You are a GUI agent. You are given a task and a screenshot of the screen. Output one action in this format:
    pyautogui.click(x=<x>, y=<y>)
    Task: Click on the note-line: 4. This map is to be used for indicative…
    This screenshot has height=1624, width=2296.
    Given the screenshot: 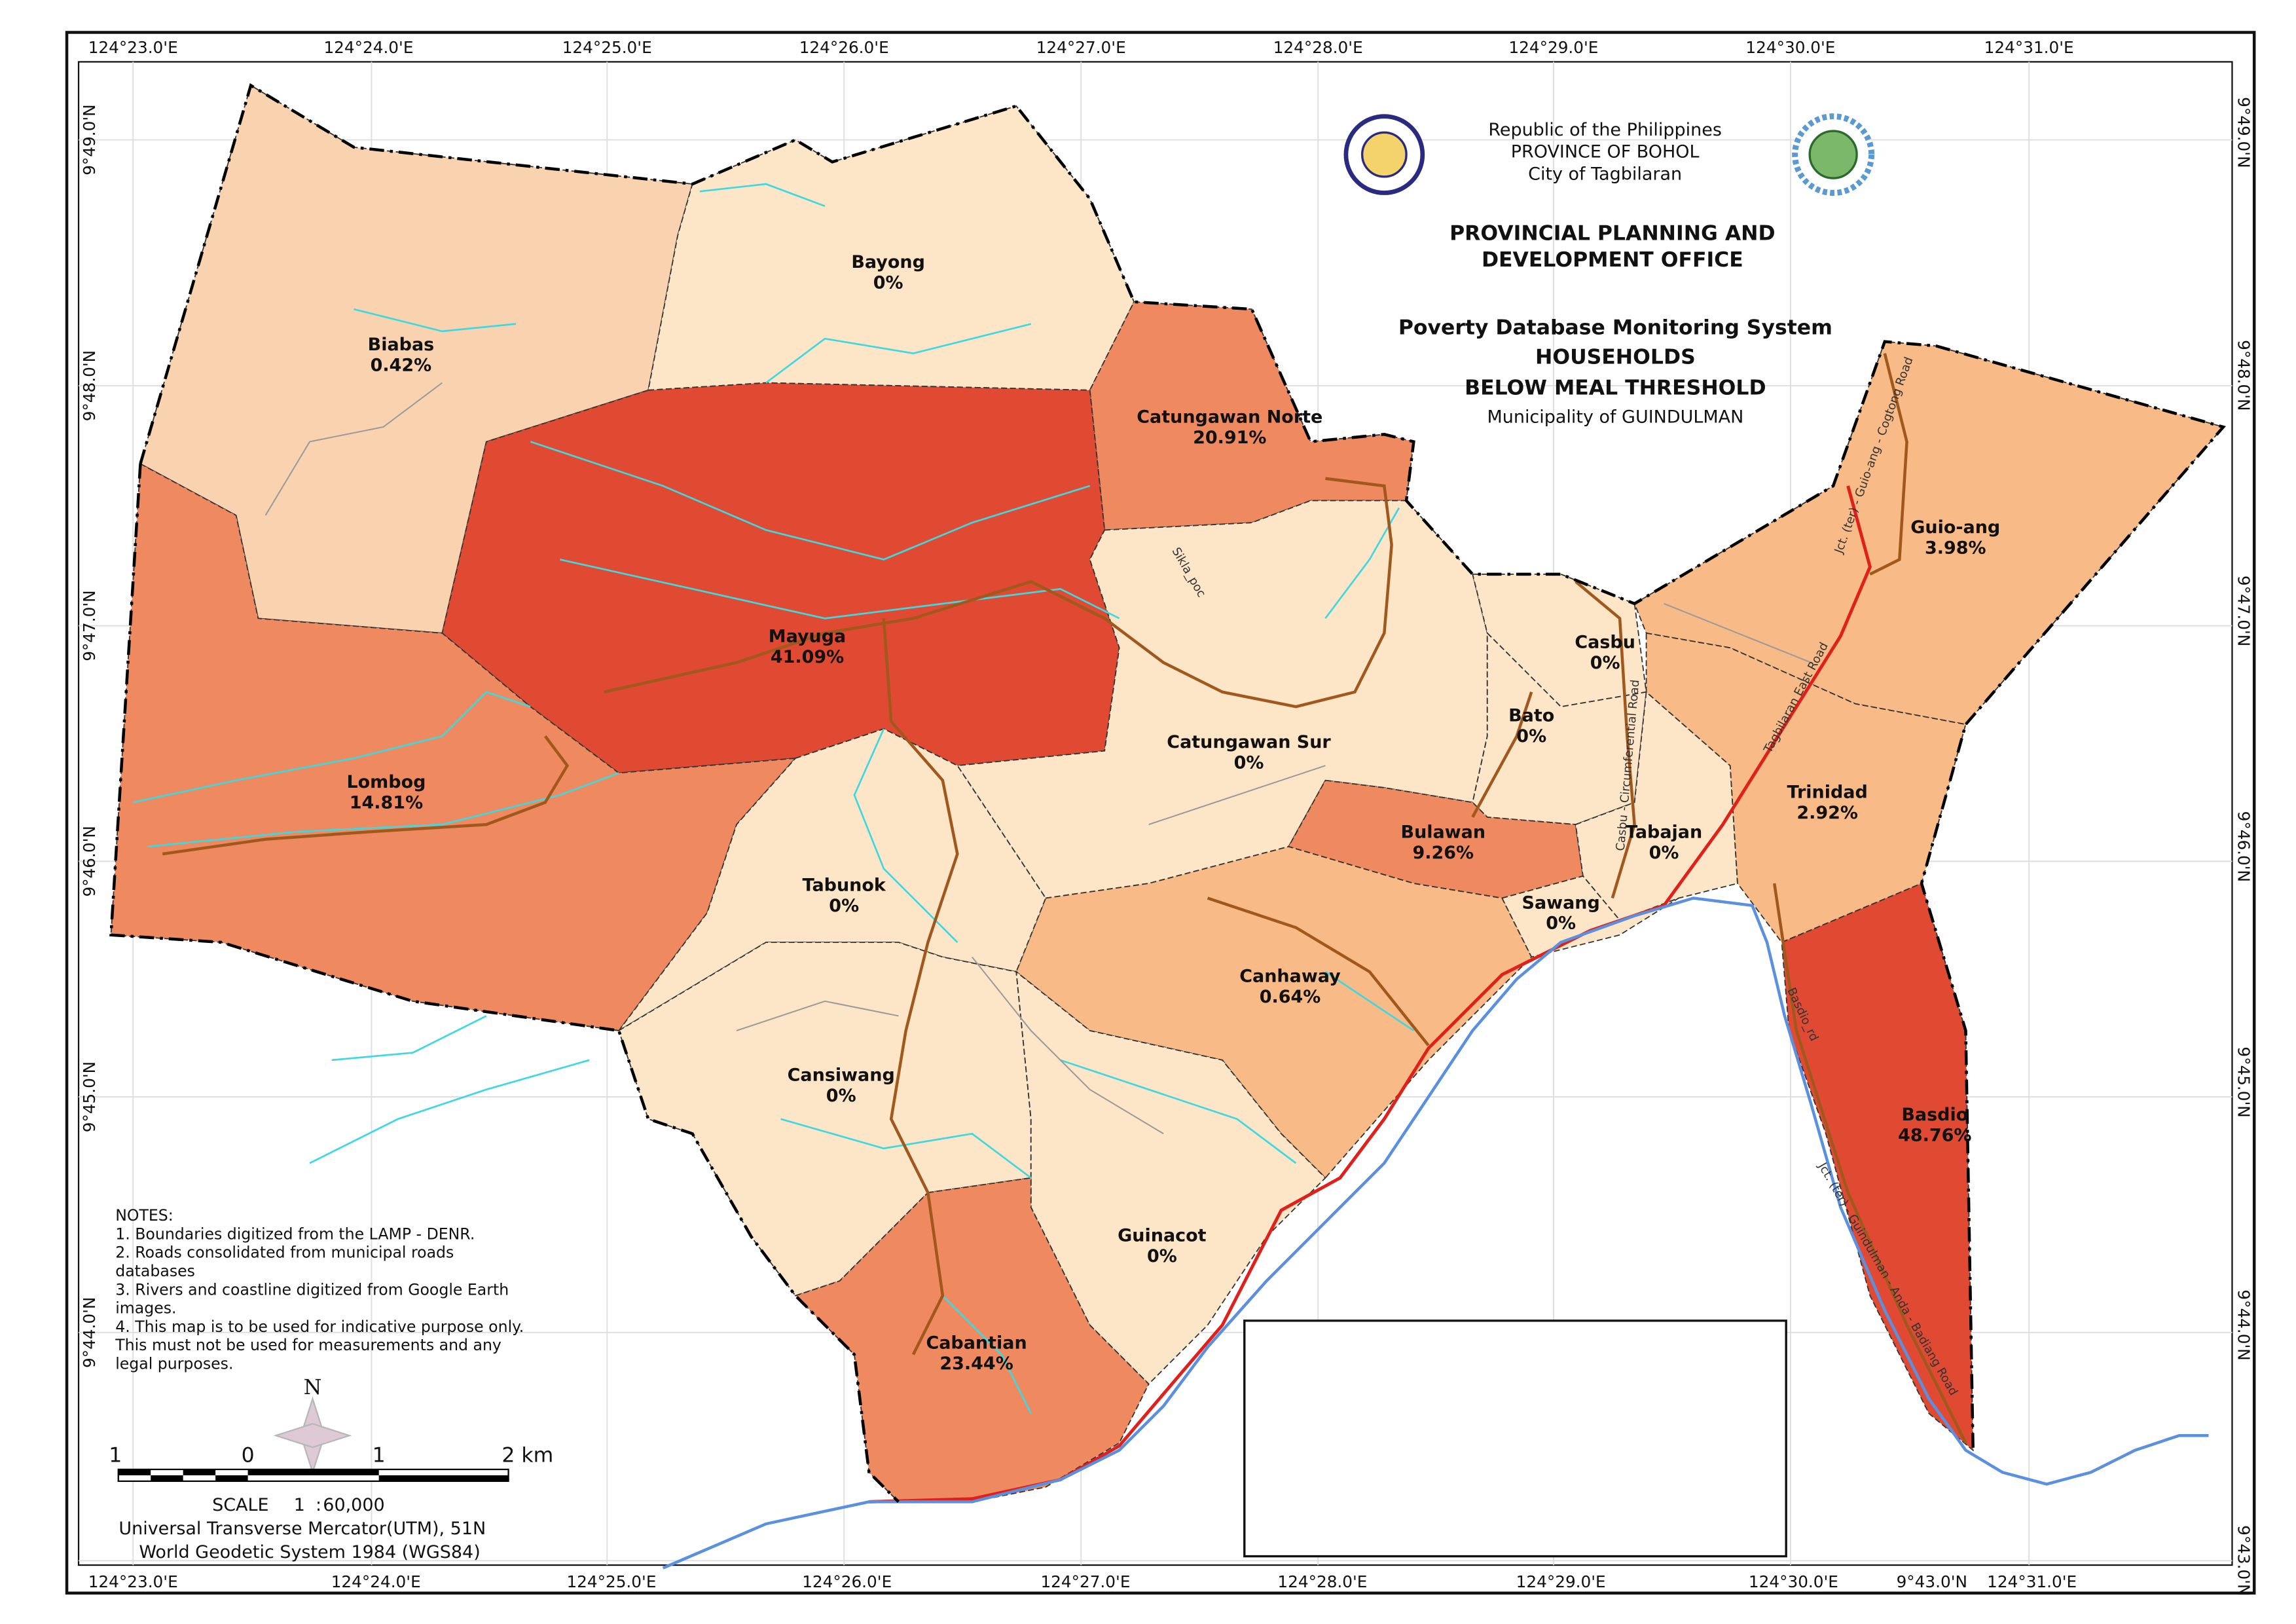 What is the action you would take?
    pyautogui.click(x=319, y=1327)
    